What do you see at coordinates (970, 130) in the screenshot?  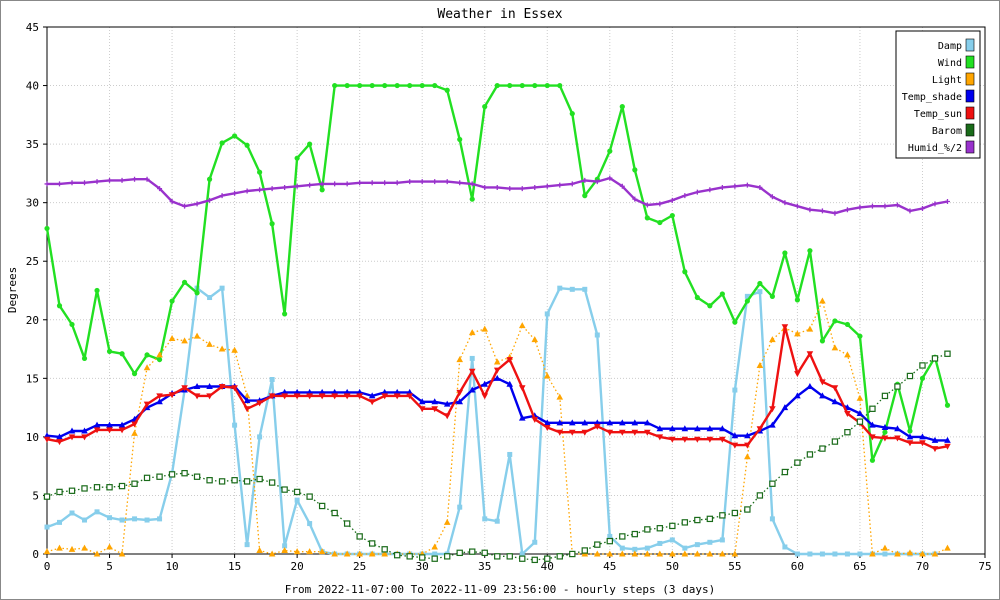 I see `legend-swatch` at bounding box center [970, 130].